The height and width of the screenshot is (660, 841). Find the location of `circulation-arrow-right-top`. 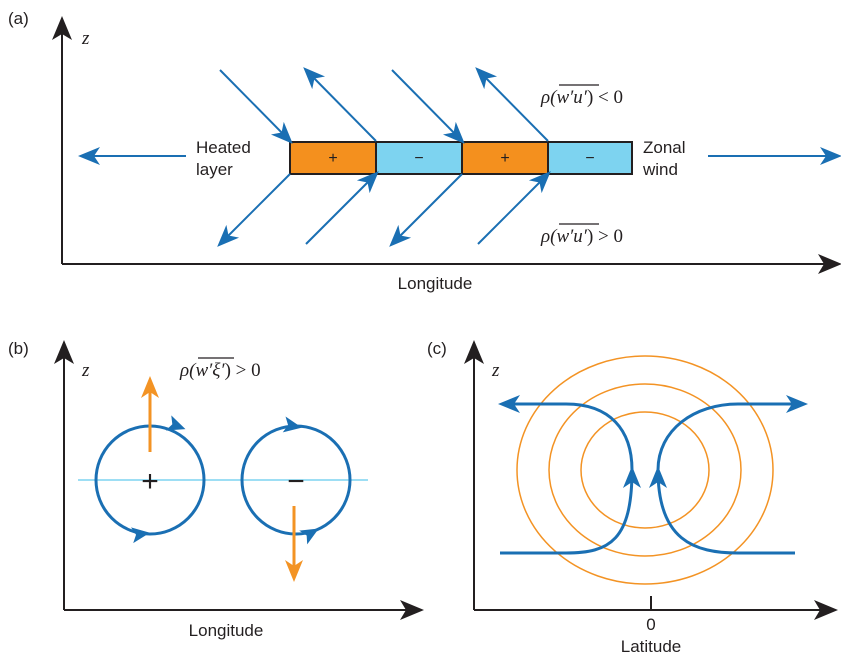

circulation-arrow-right-top is located at coordinates (292, 424).